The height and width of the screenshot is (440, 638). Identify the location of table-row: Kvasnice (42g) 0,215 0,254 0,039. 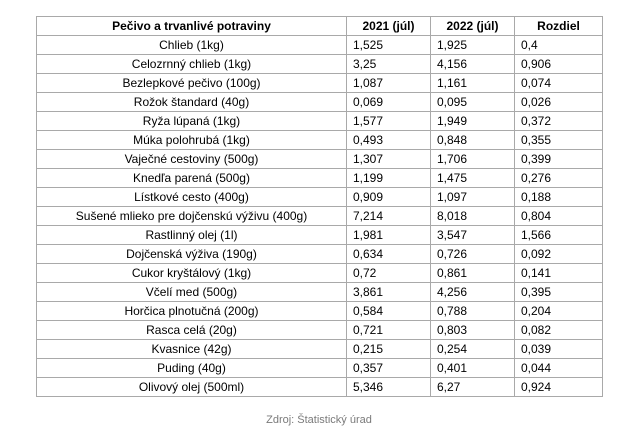
(319, 349).